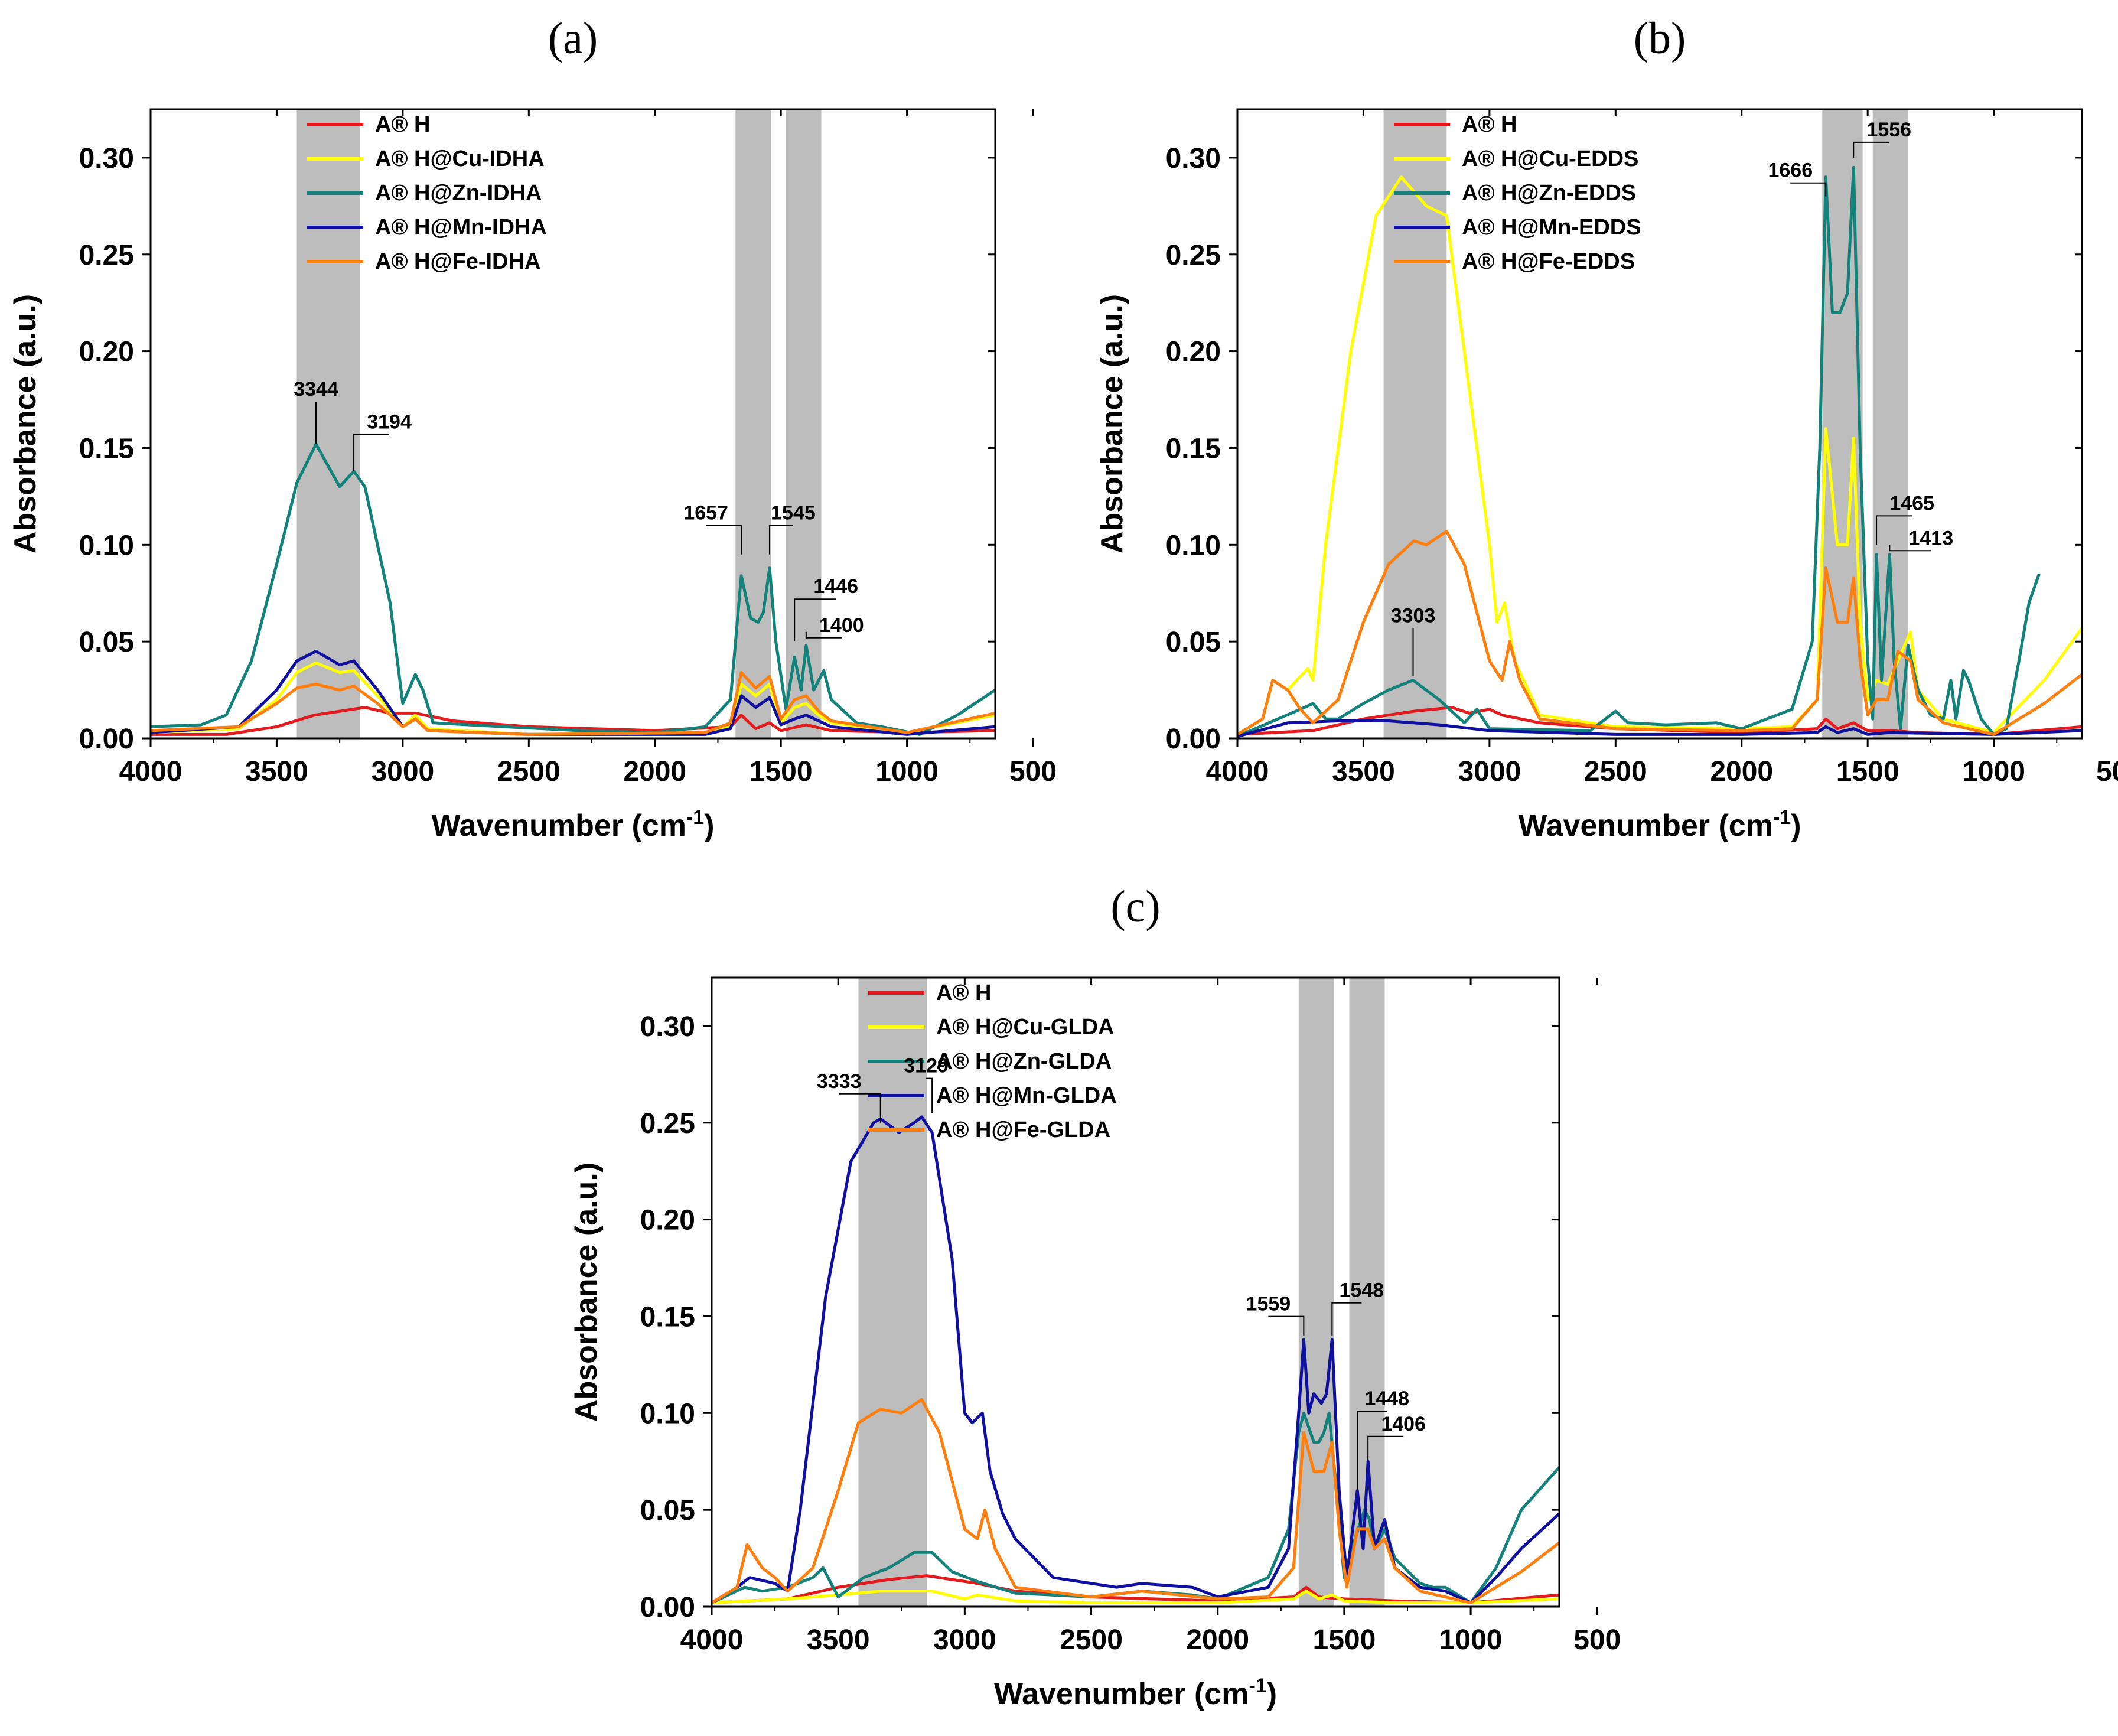  I want to click on y-axis-title: Absorbance (a.u.), so click(586, 1292).